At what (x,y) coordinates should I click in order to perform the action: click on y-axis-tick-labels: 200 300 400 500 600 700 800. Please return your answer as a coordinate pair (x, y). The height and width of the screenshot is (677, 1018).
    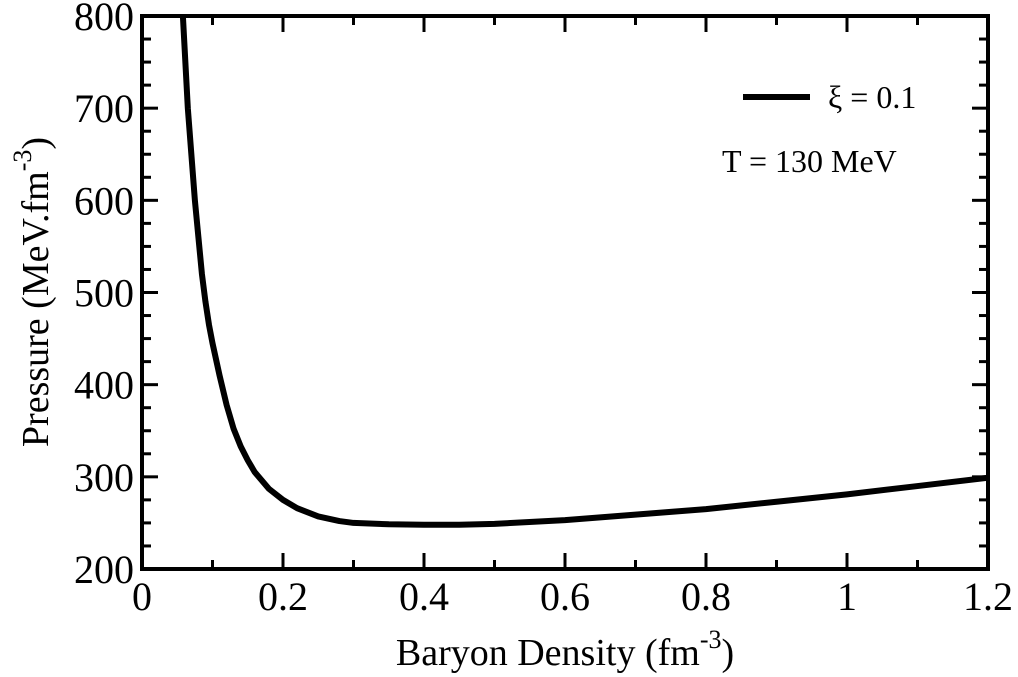
    Looking at the image, I should click on (104, 296).